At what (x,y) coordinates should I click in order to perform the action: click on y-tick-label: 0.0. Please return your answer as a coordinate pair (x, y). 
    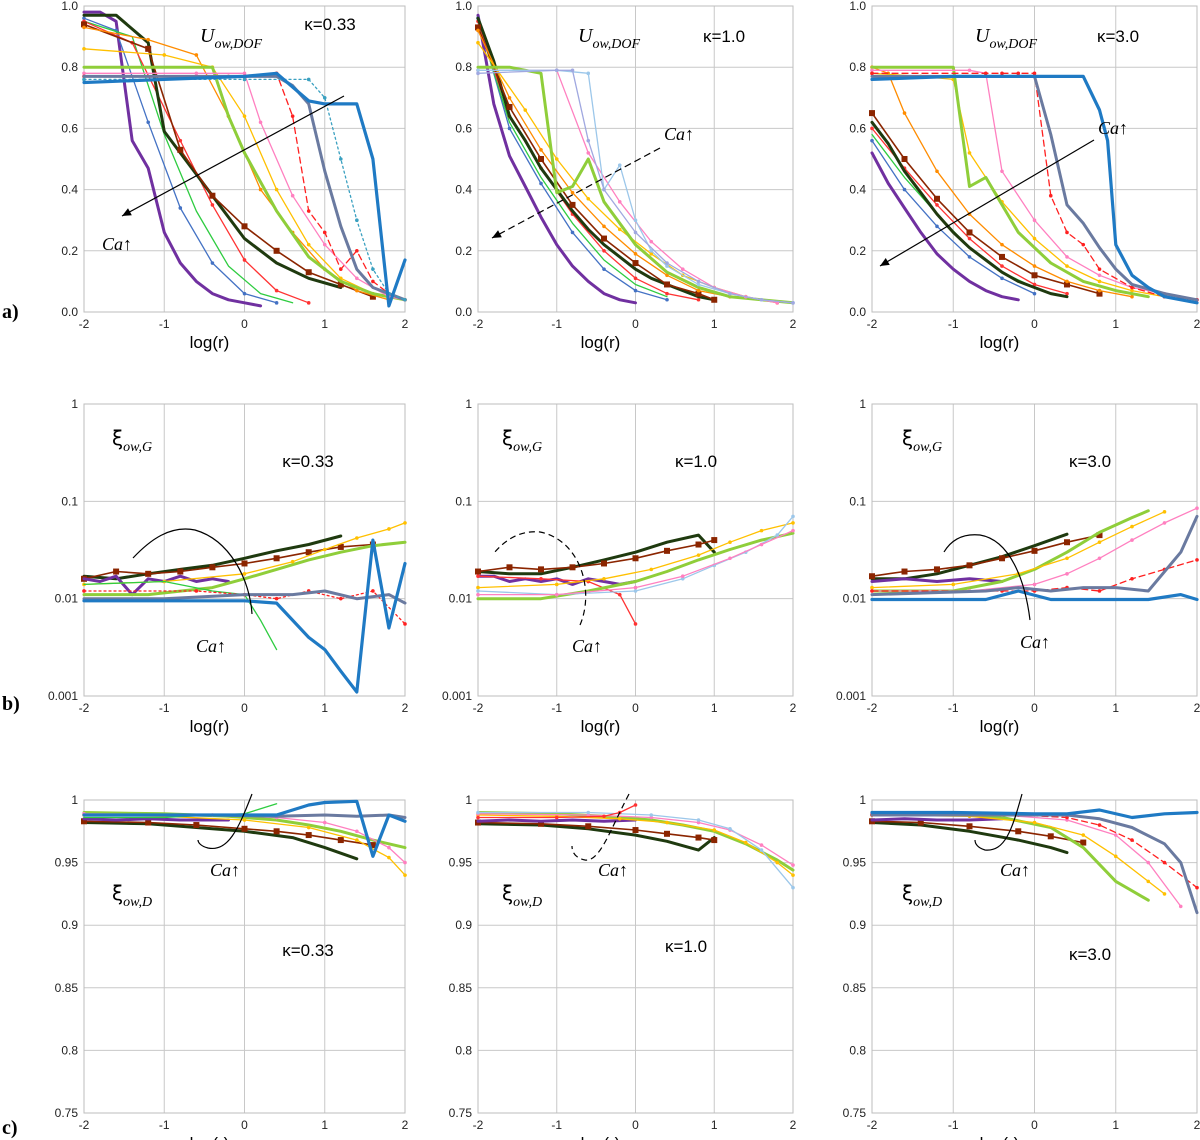
    Looking at the image, I should click on (463, 312).